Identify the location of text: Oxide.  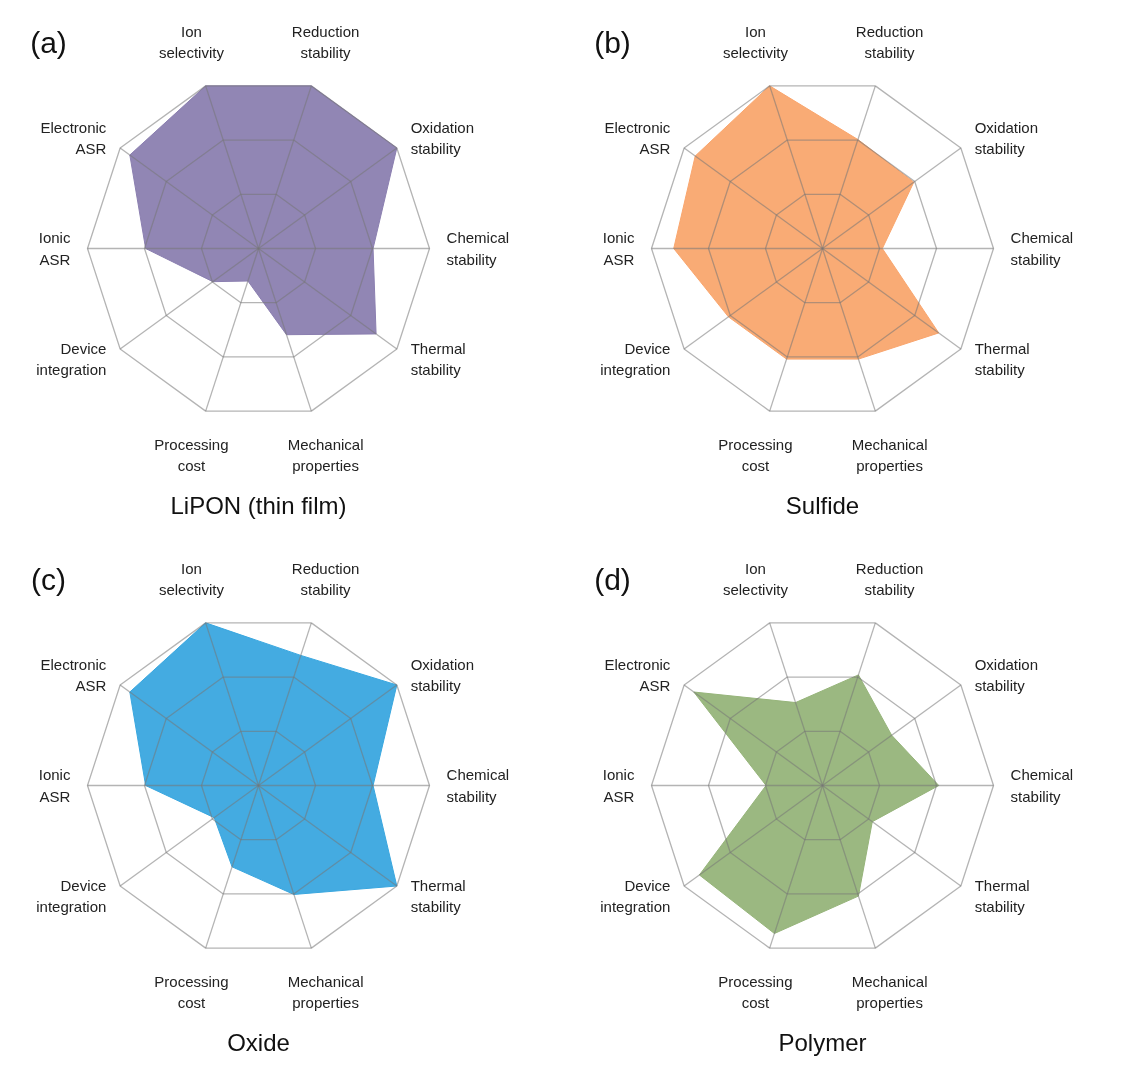
(258, 1042).